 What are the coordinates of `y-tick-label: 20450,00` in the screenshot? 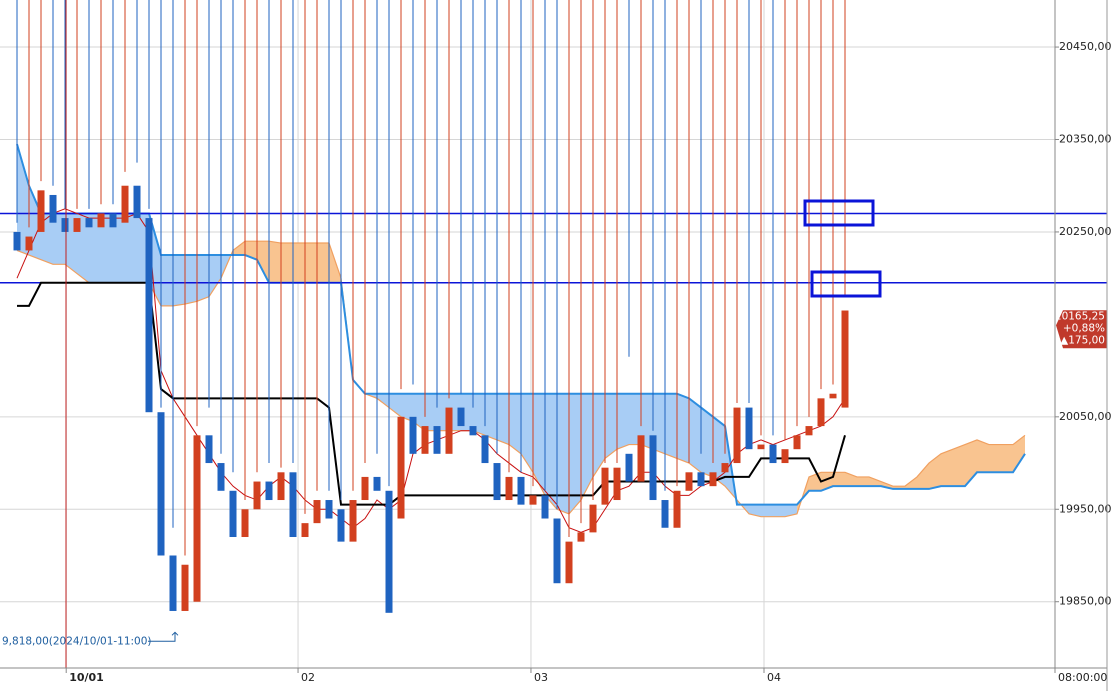 It's located at (1085, 46).